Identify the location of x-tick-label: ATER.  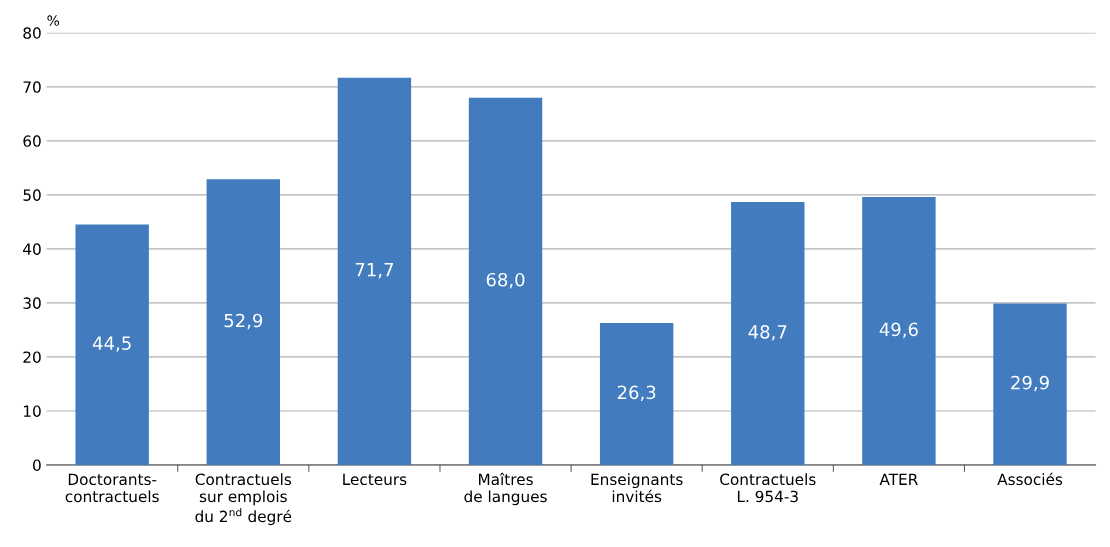
(898, 479).